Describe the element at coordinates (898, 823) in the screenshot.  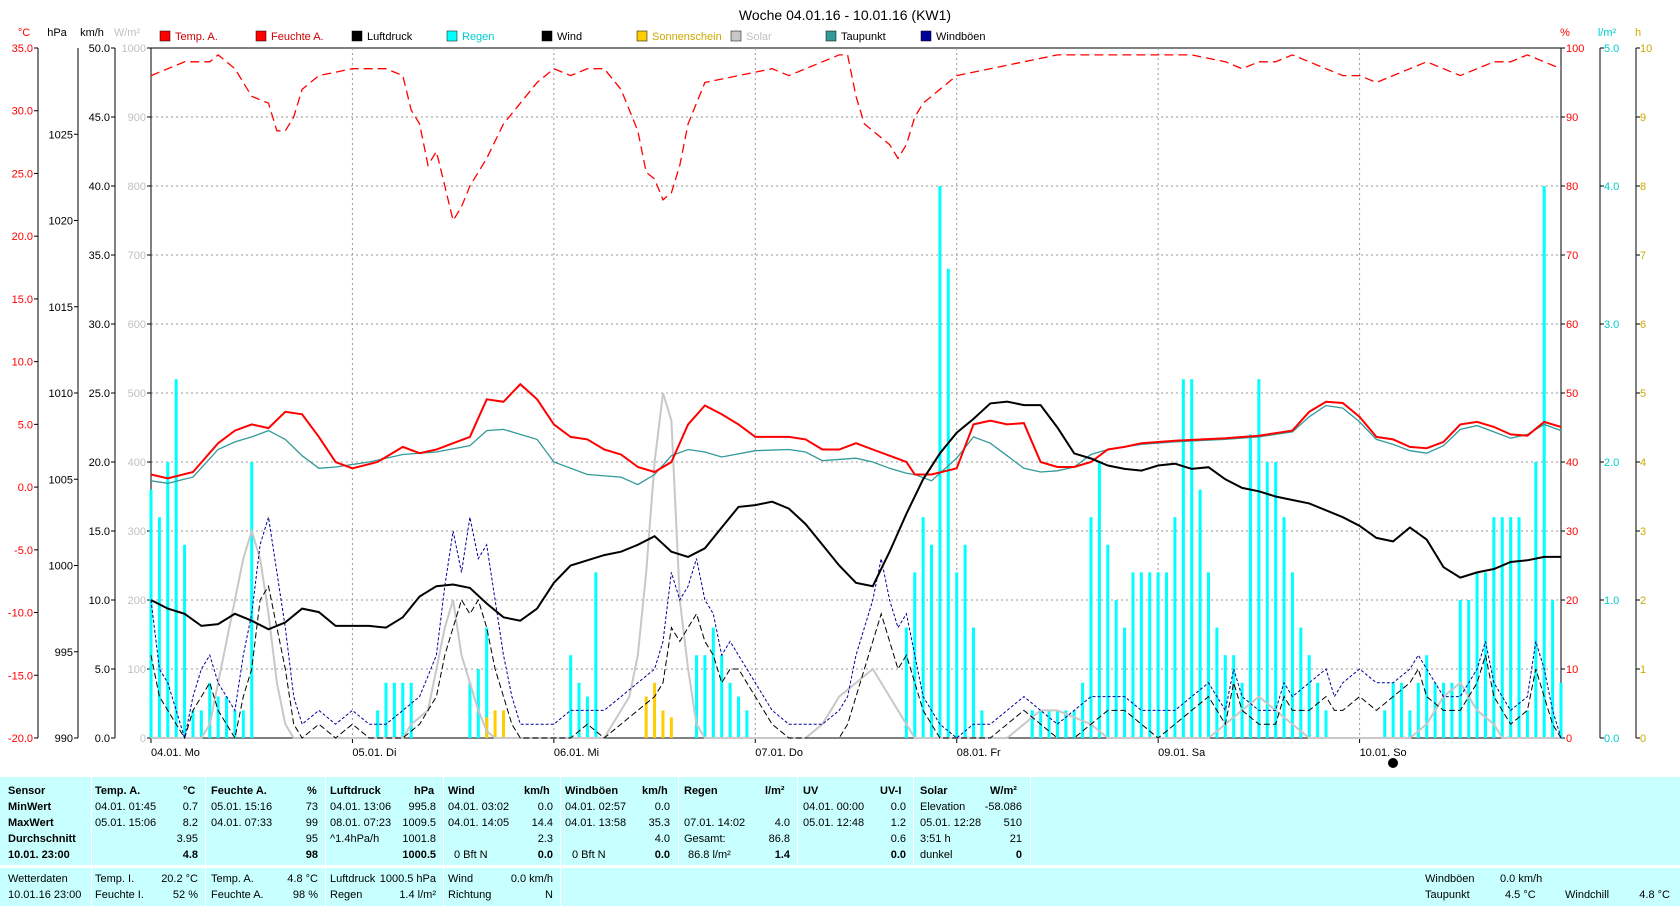
I see `stats-uv-max-value: 1.2` at that location.